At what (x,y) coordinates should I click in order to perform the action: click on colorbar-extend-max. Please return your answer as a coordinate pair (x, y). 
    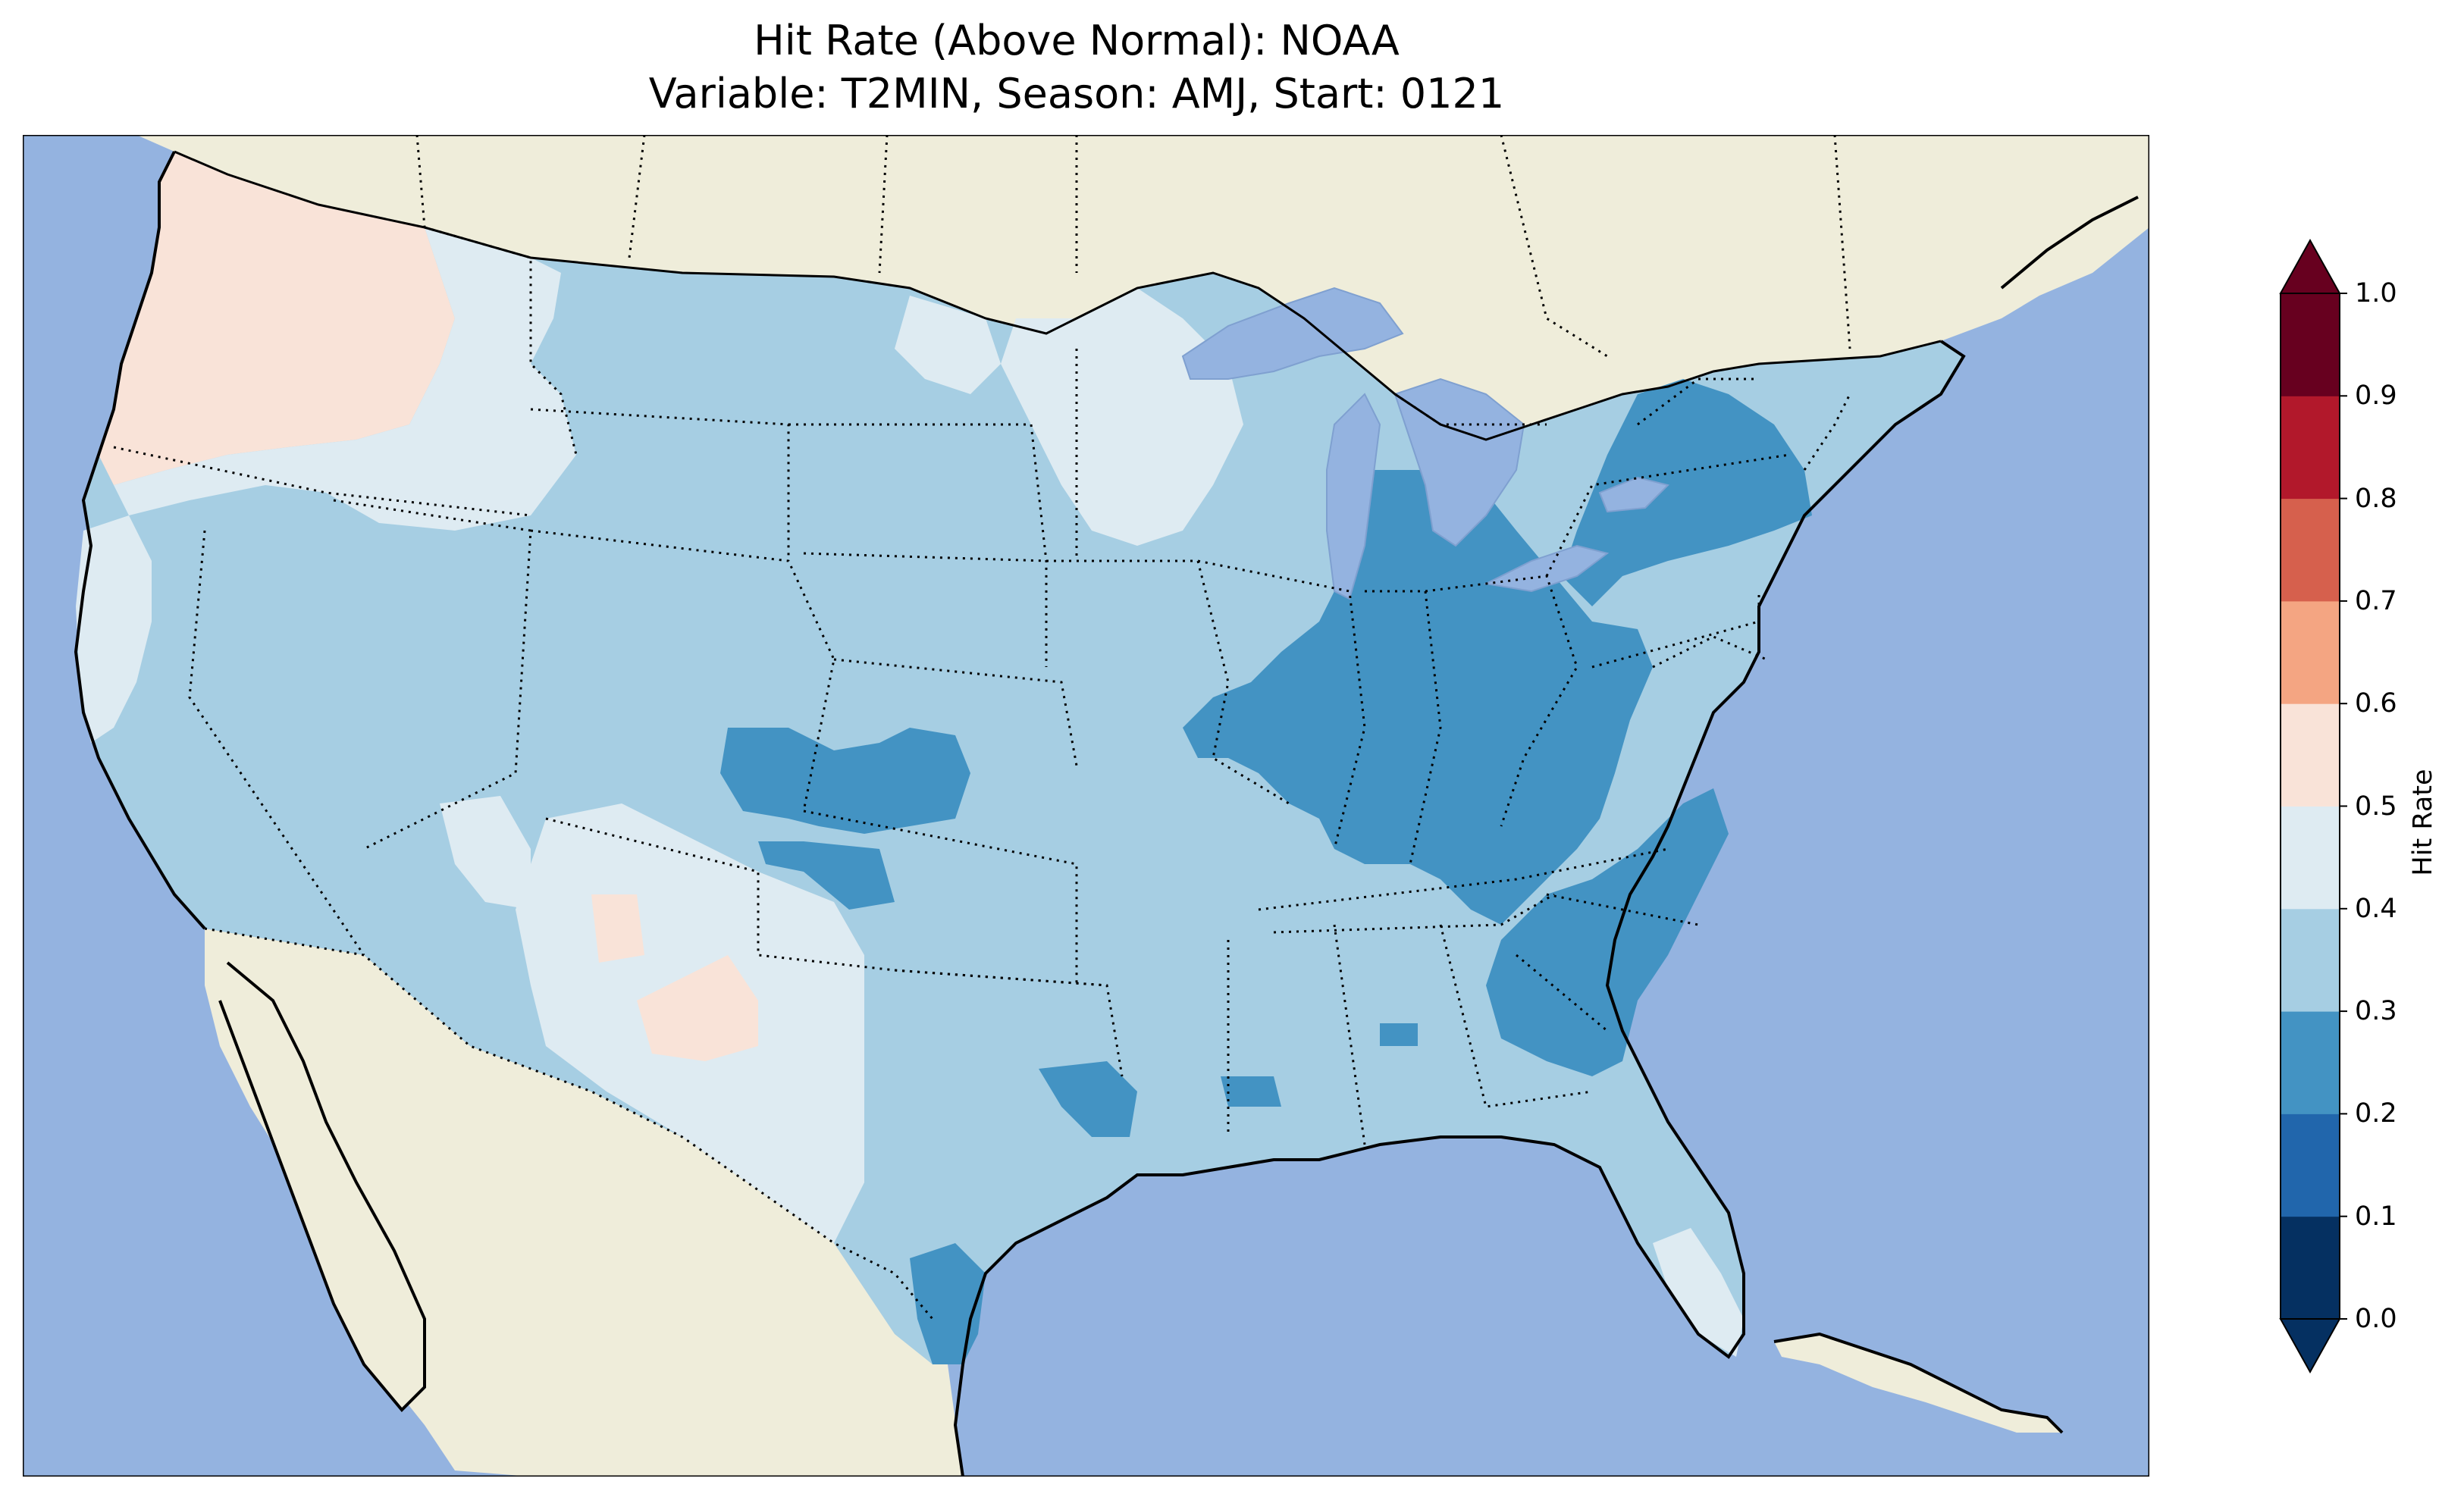
    Looking at the image, I should click on (2310, 266).